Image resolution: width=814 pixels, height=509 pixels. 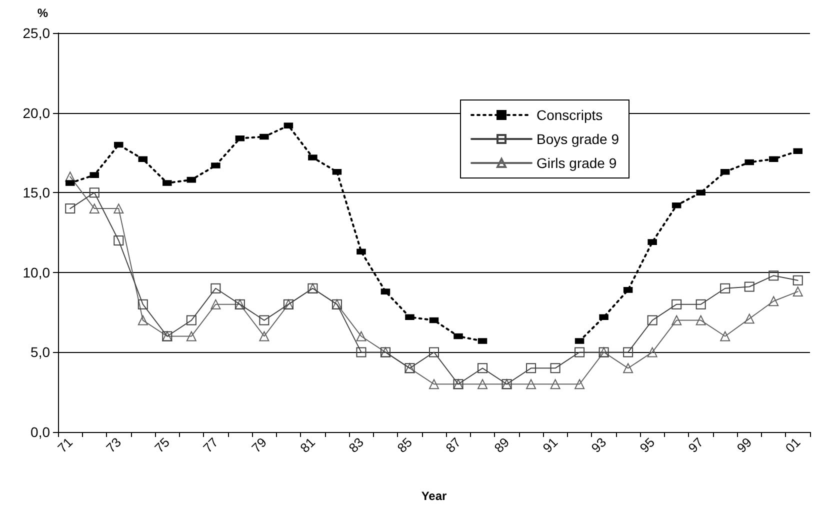 What do you see at coordinates (210, 445) in the screenshot?
I see `x-tick-label: 77` at bounding box center [210, 445].